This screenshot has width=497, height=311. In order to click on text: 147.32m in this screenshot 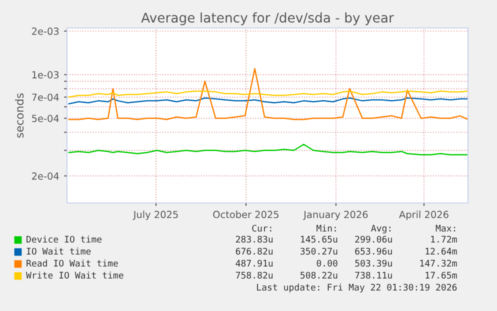, I will do `click(438, 263)`.